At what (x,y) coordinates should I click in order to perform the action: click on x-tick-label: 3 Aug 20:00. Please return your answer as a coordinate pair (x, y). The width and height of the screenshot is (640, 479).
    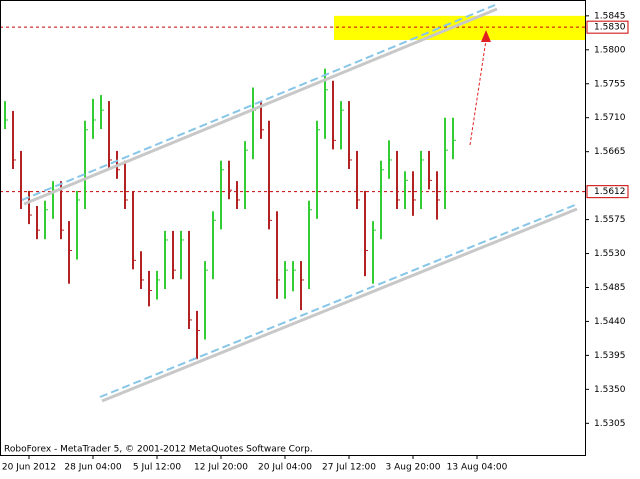
    Looking at the image, I should click on (413, 468).